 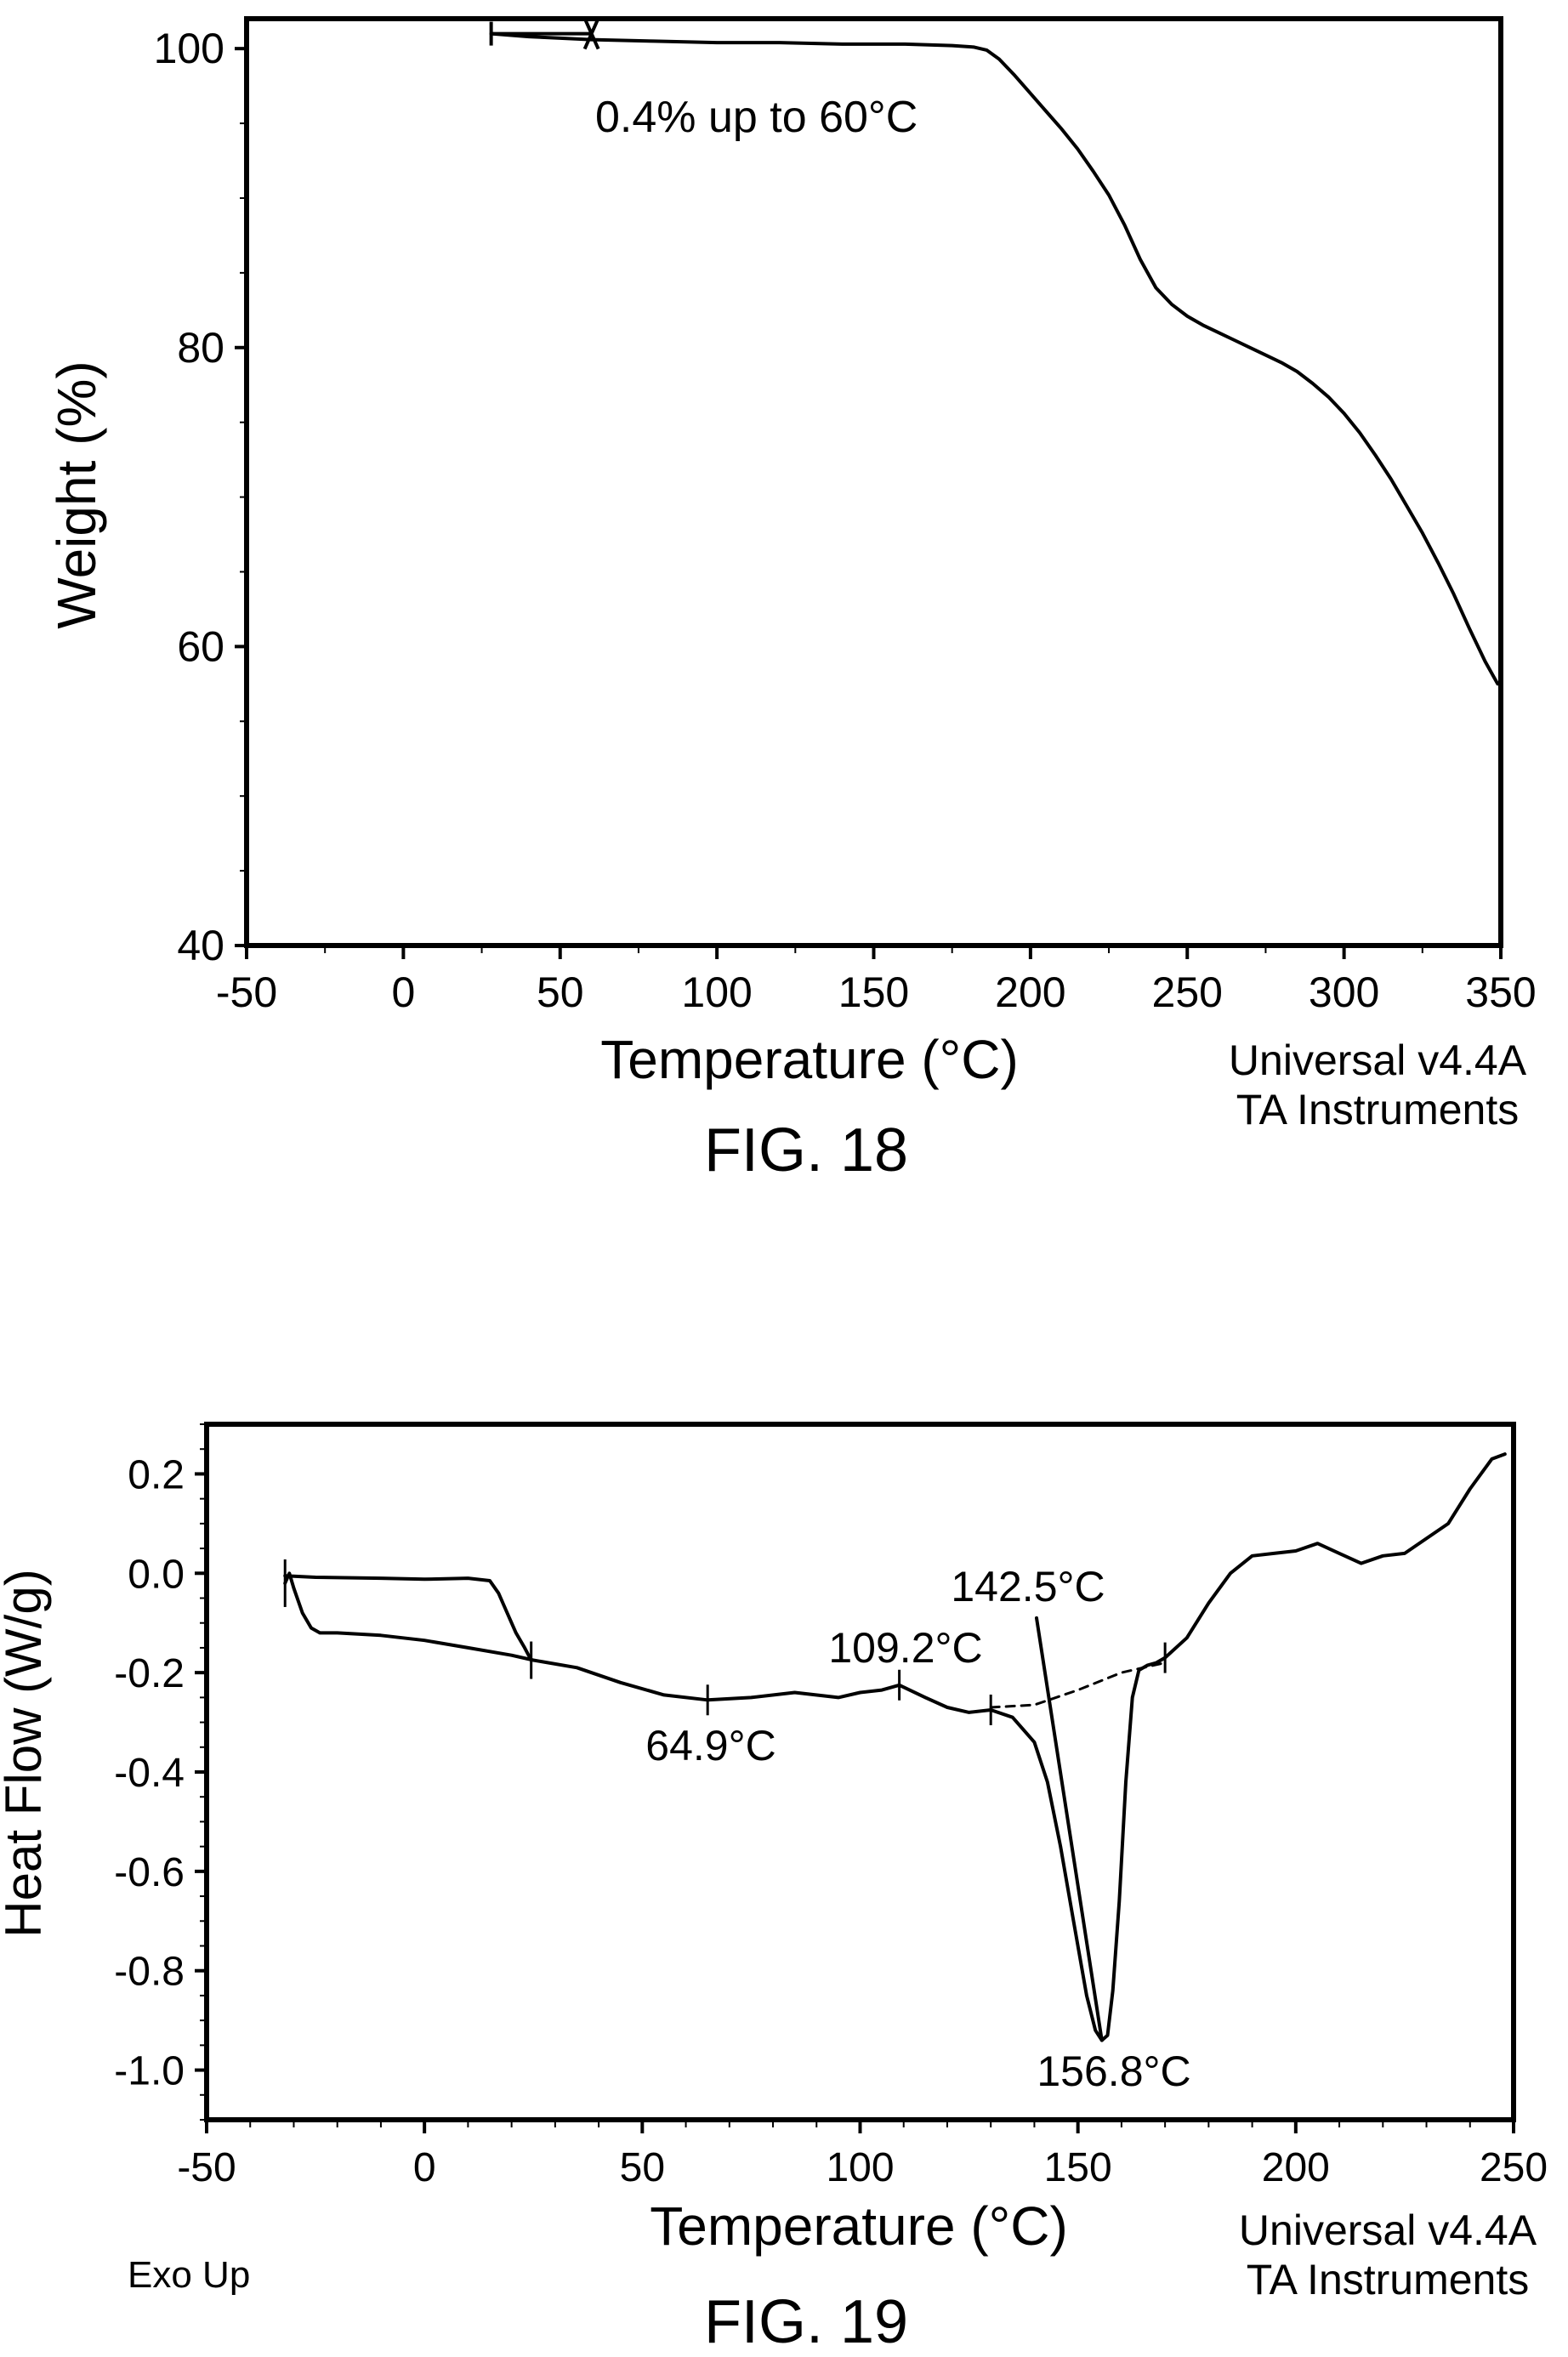 What do you see at coordinates (1344, 992) in the screenshot?
I see `fig18-x-tick-label: 300` at bounding box center [1344, 992].